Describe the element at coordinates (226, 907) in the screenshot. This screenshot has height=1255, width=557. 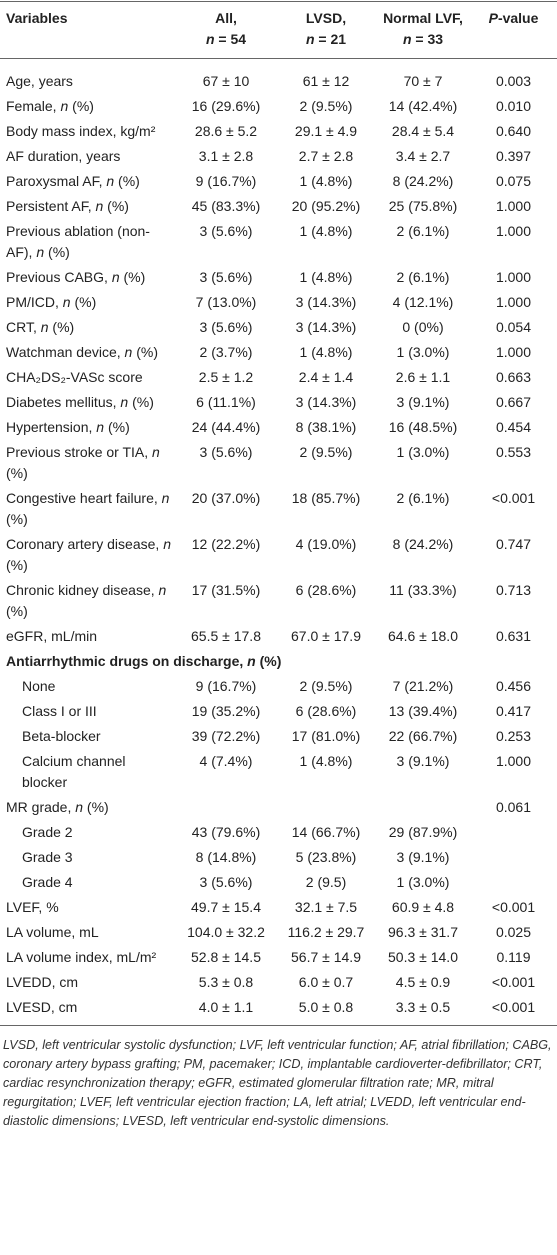
I see `cell: 49.7 ± 15.4` at that location.